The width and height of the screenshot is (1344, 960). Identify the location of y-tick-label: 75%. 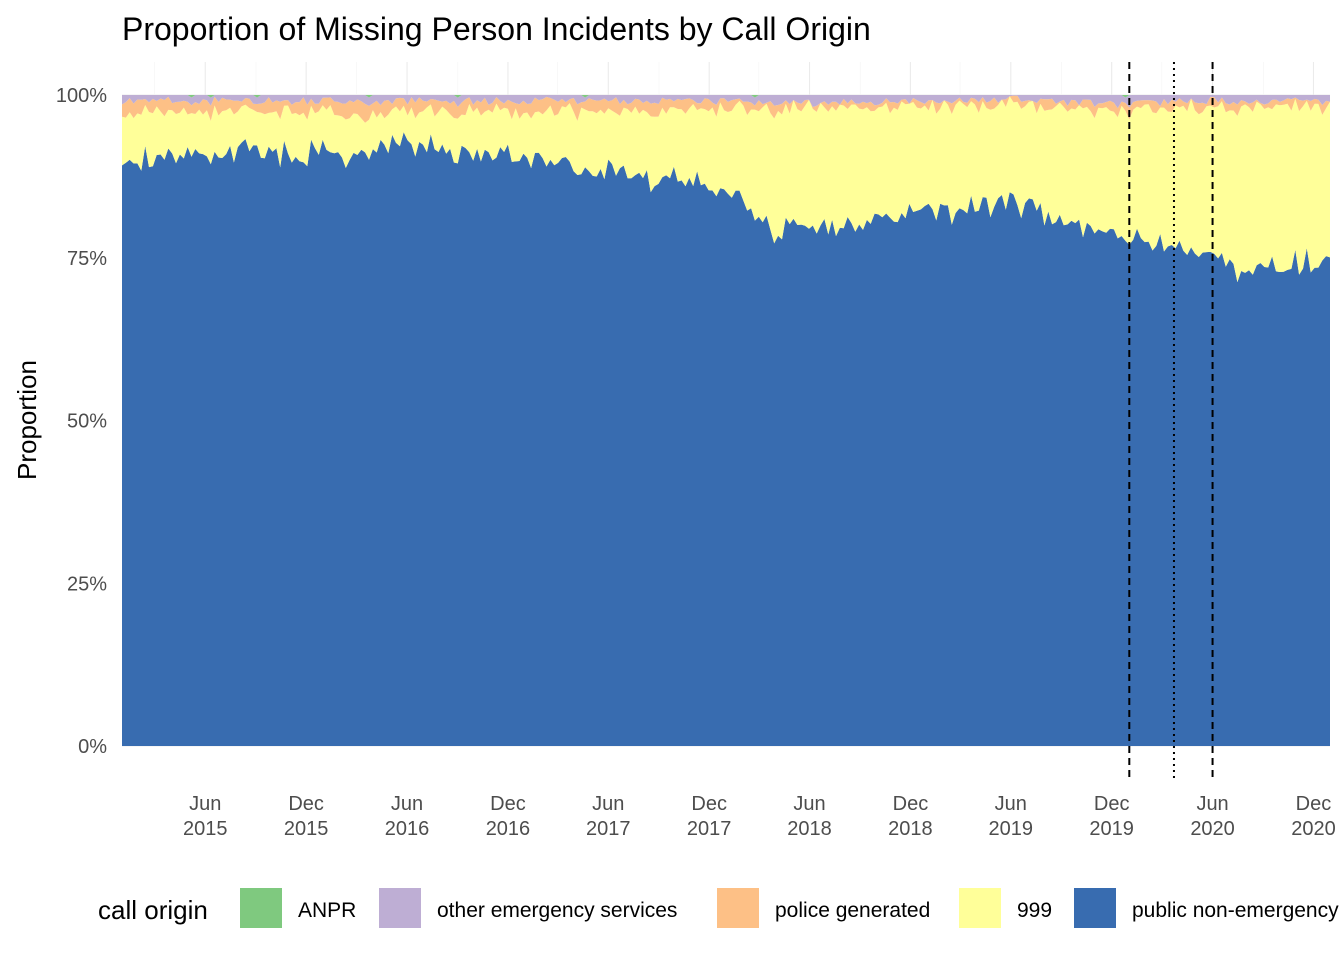
(87, 259).